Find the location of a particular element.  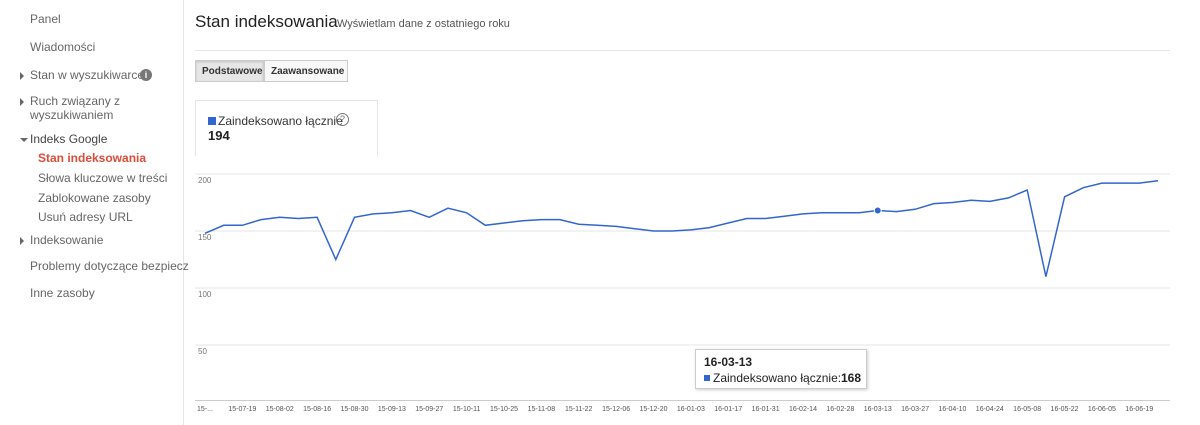

nav-item: Indeksowanie is located at coordinates (67, 240).